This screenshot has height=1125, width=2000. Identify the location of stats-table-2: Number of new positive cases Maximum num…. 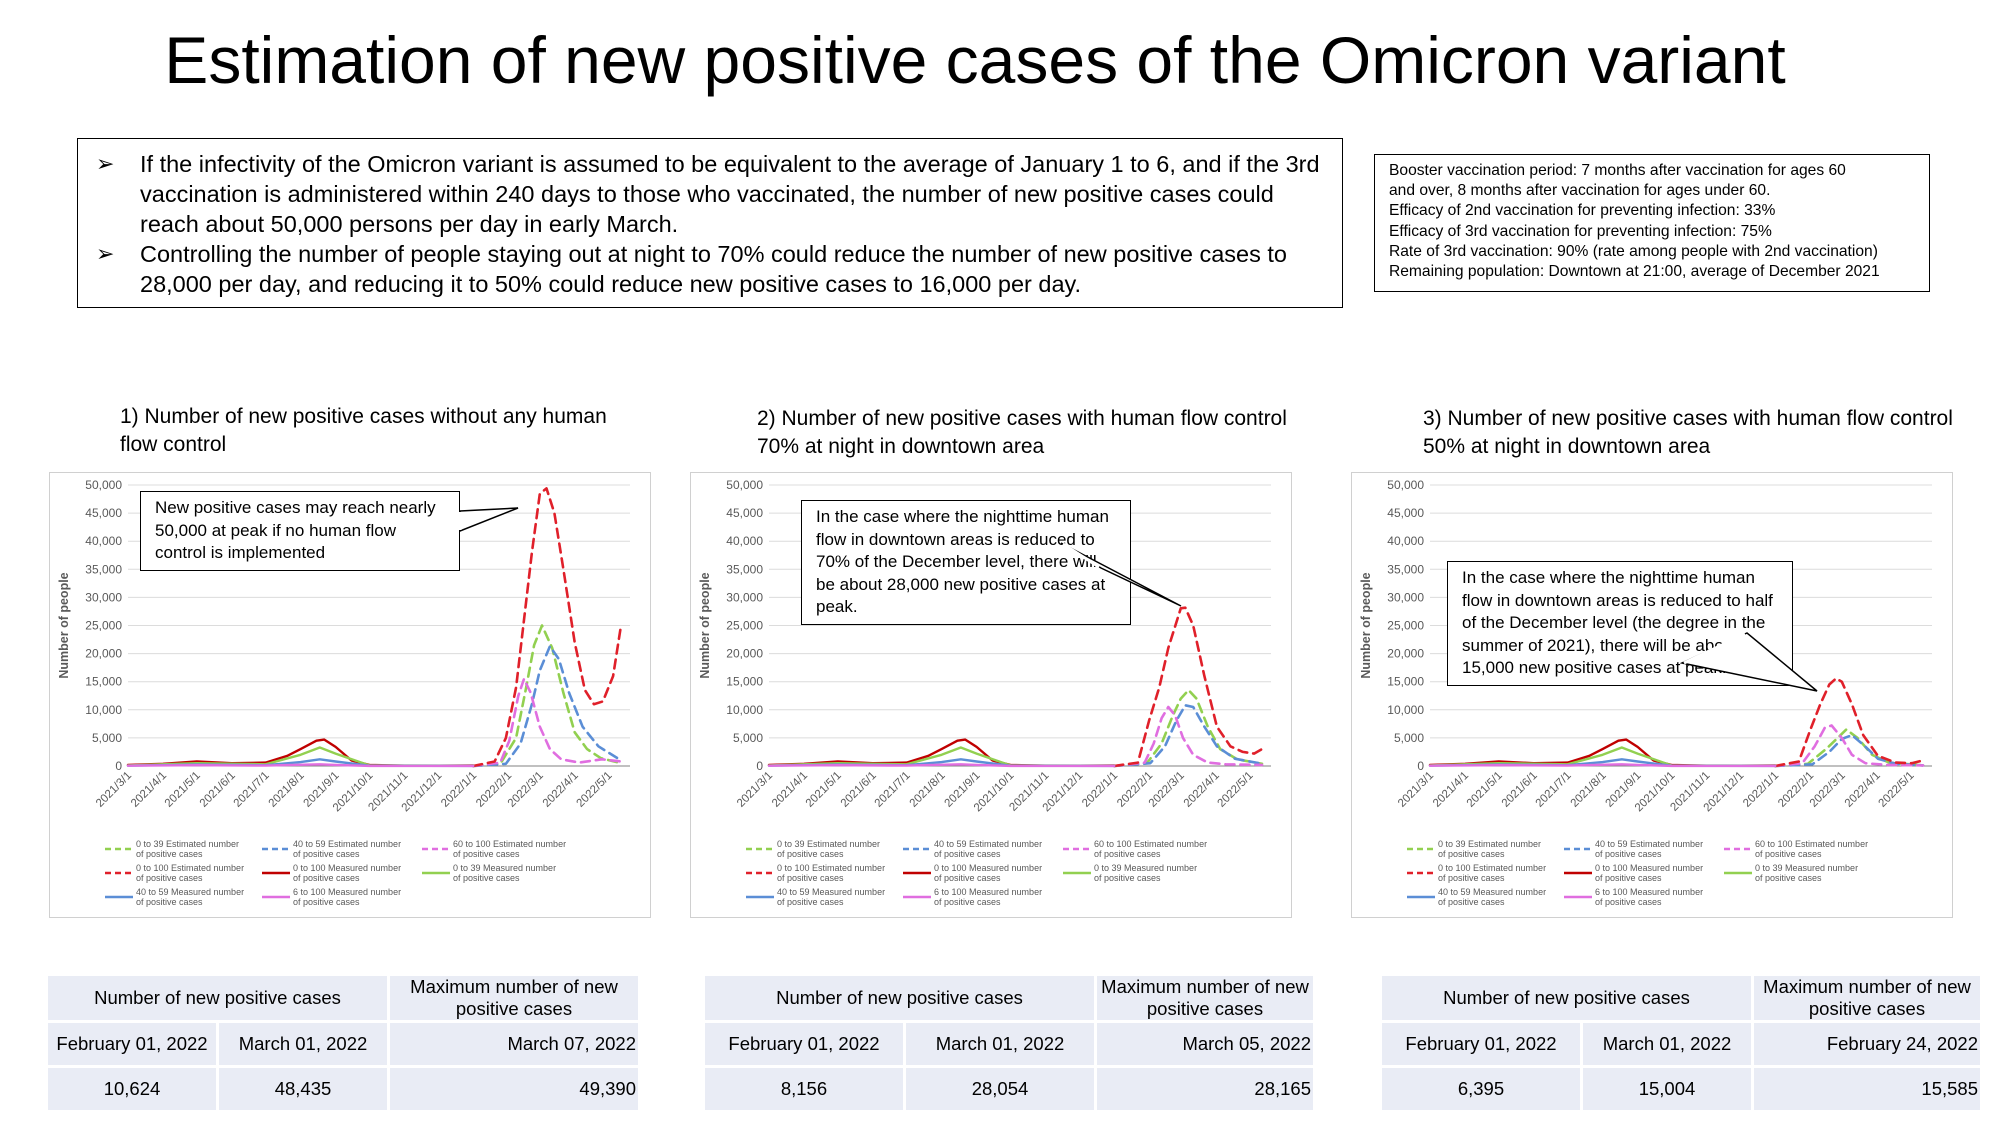
(1009, 1043).